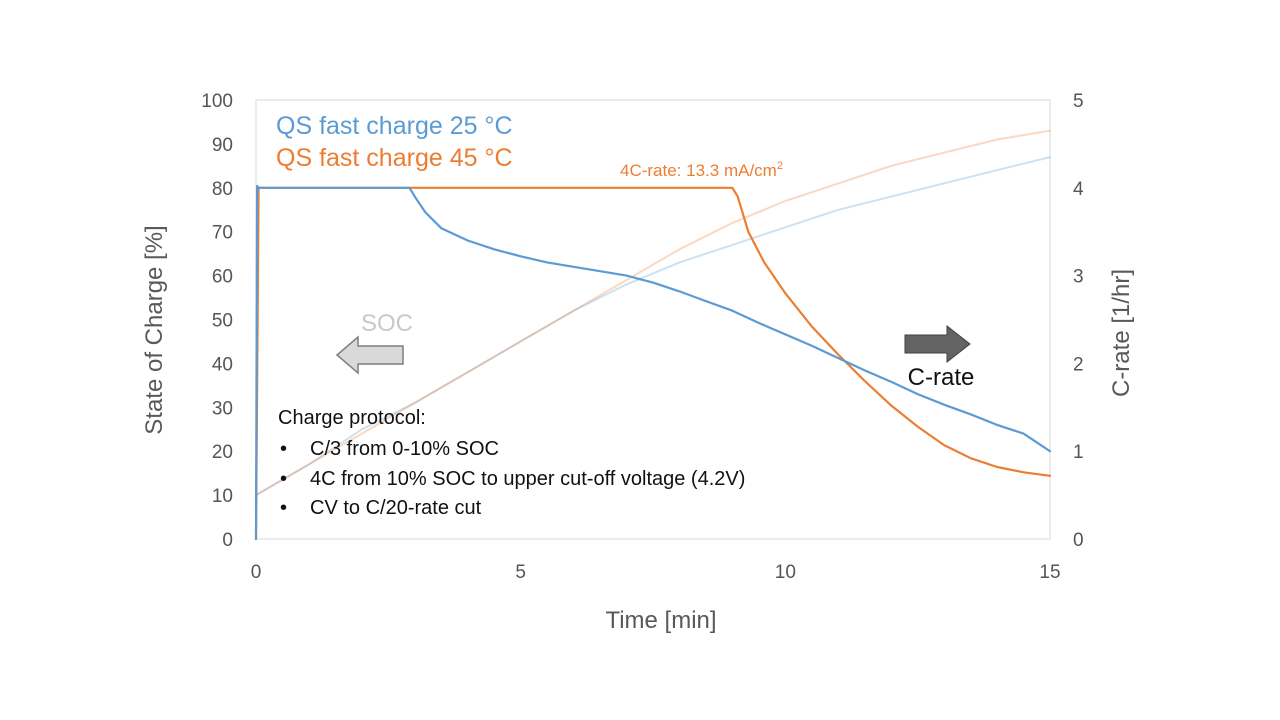  Describe the element at coordinates (394, 126) in the screenshot. I see `legend-25c: QS fast charge 25 °C` at that location.